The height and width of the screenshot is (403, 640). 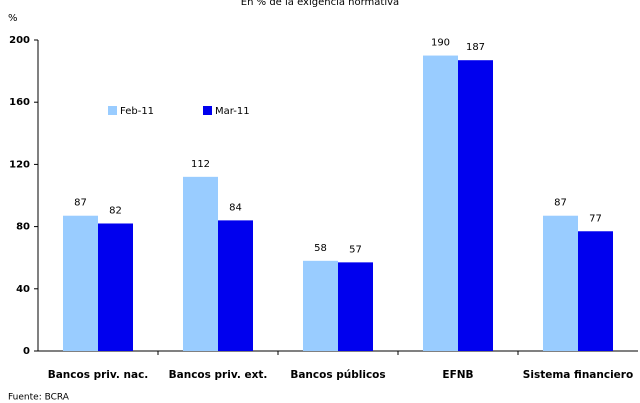 What do you see at coordinates (23, 289) in the screenshot?
I see `y-tick-label: 40` at bounding box center [23, 289].